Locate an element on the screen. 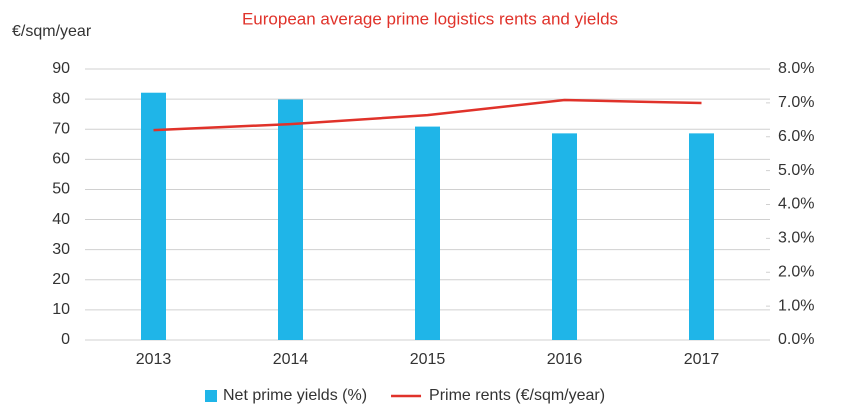 The image size is (843, 409). y-tick-label: 70 is located at coordinates (61, 128).